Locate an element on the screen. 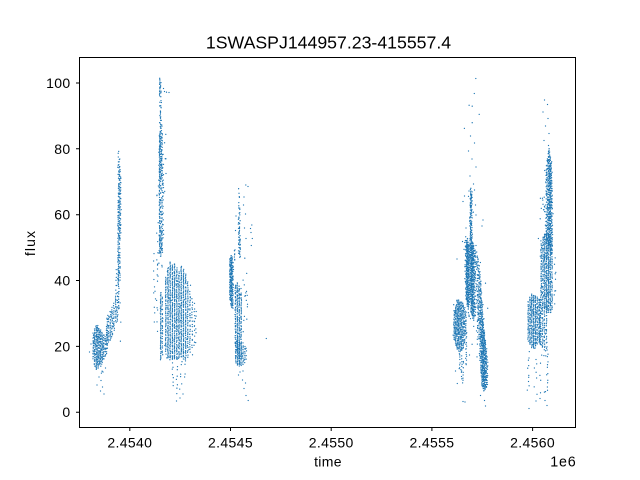 The height and width of the screenshot is (480, 640). svg-text: time is located at coordinates (328, 462).